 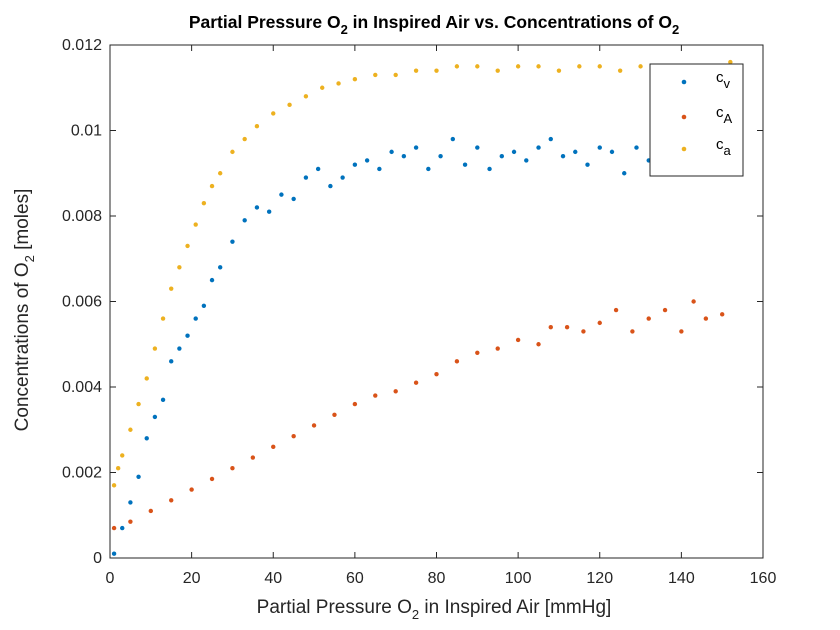 What do you see at coordinates (599, 578) in the screenshot?
I see `x-tick-label: 120` at bounding box center [599, 578].